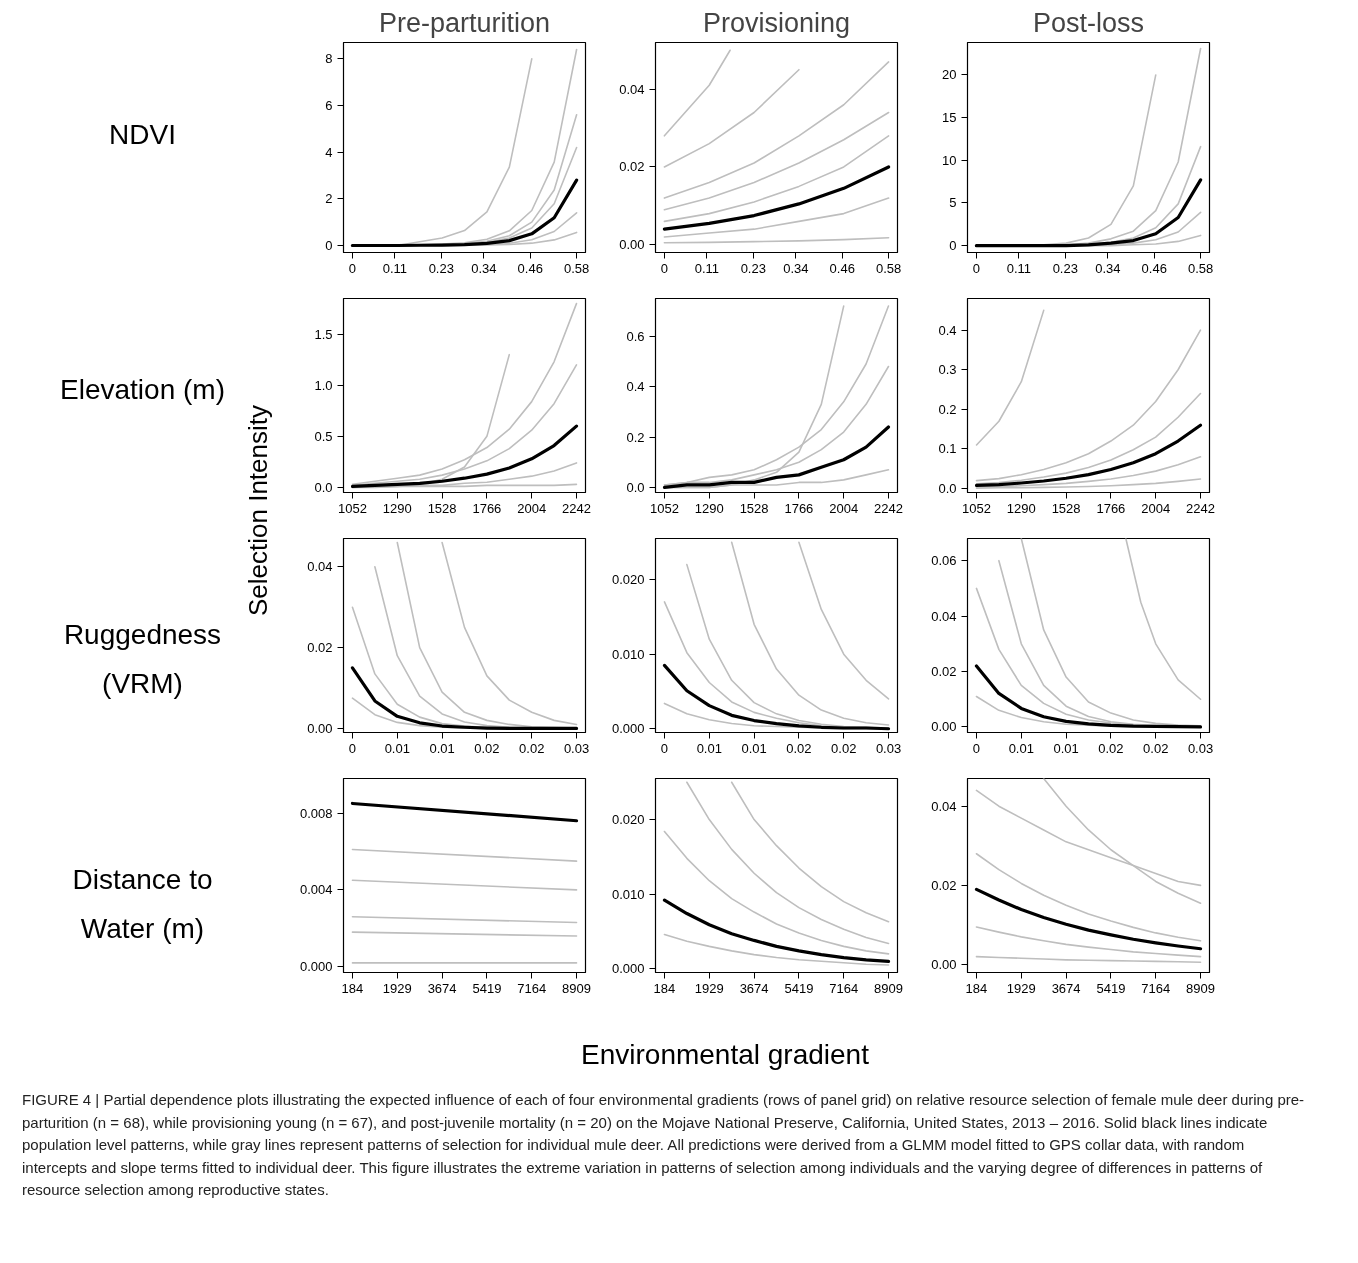  I want to click on y-tick-label: 0.4, so click(635, 387).